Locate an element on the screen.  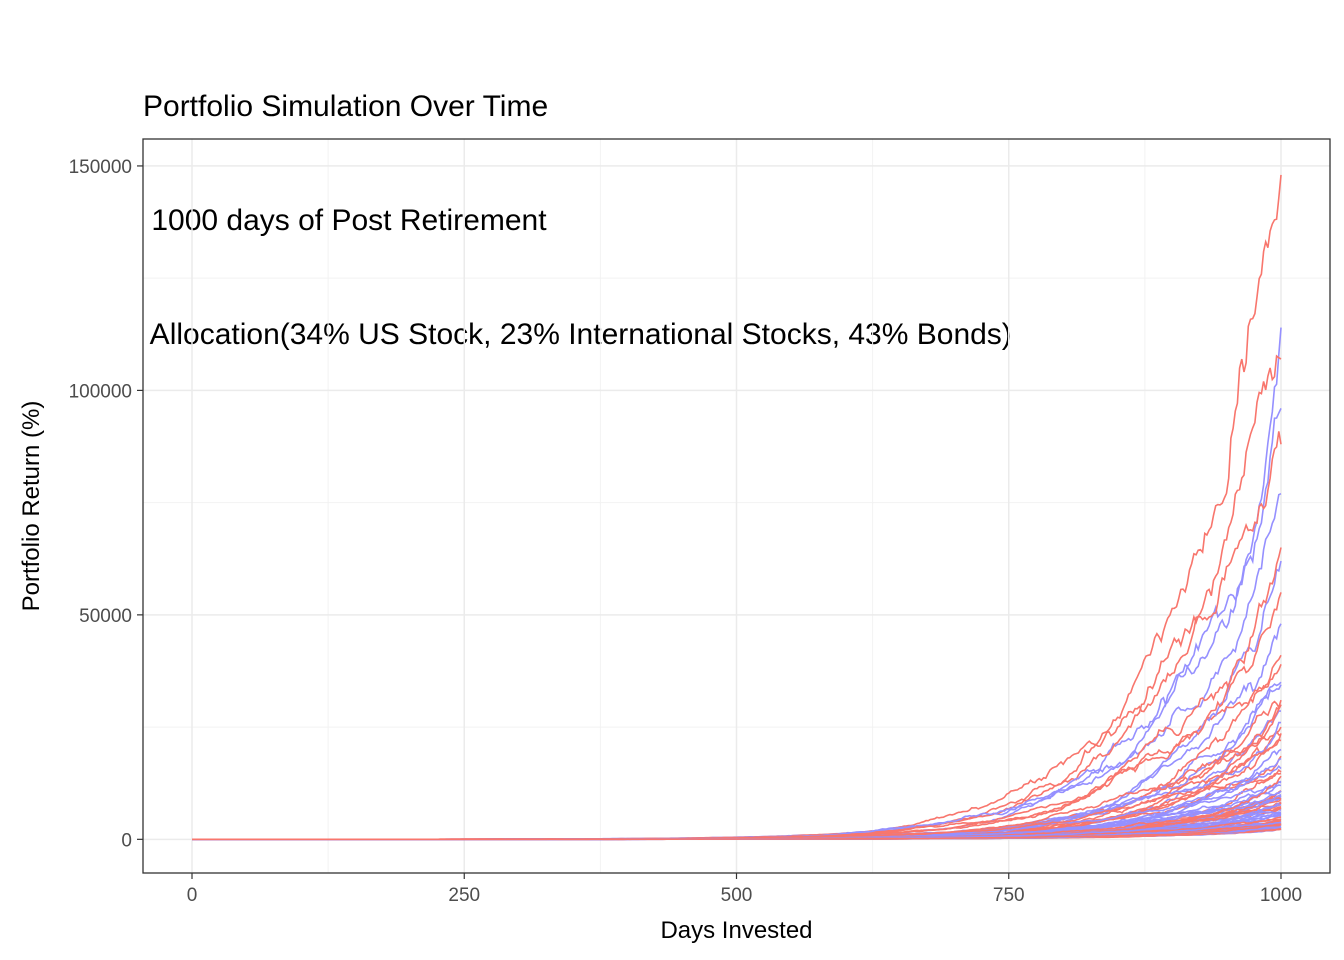
x-axis-title: Days Invested is located at coordinates (736, 930).